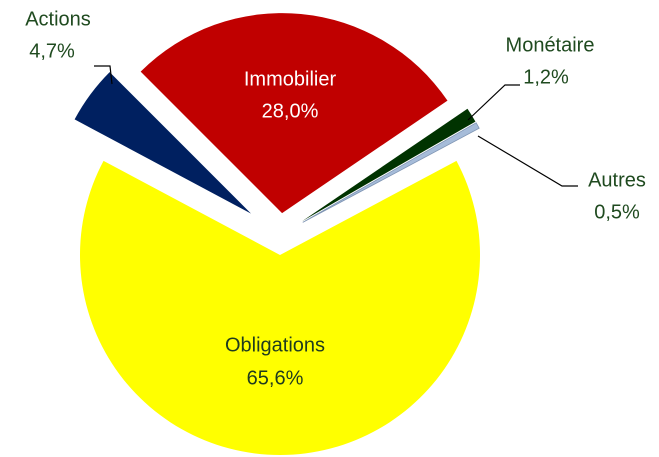 The image size is (659, 457). What do you see at coordinates (546, 77) in the screenshot?
I see `slice-value-label: 1,2%` at bounding box center [546, 77].